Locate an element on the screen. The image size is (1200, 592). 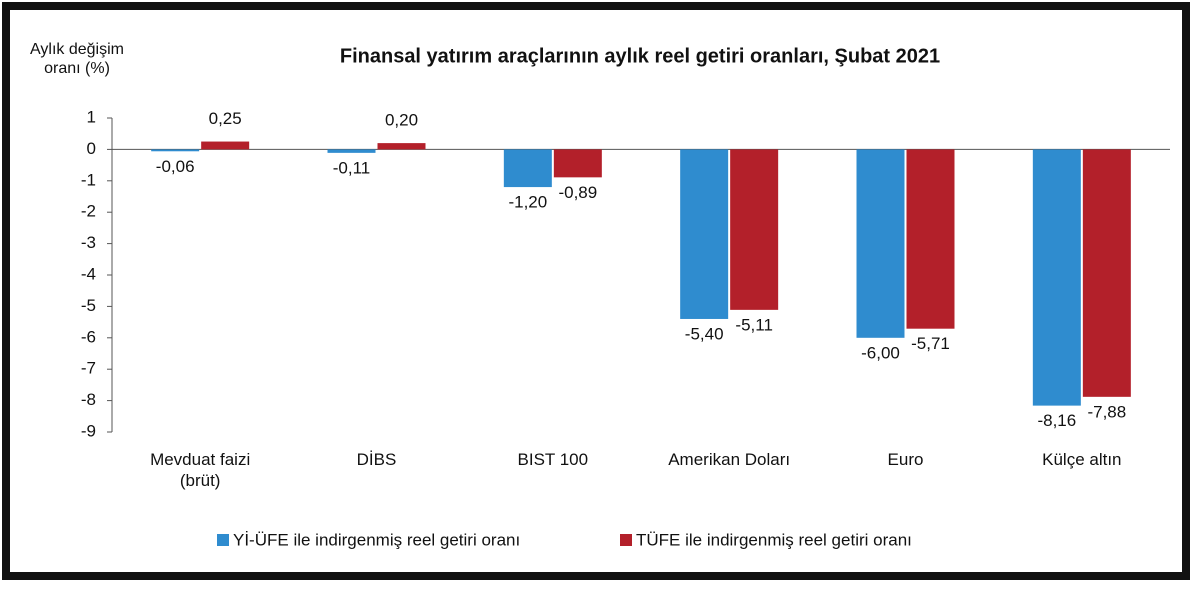
y-tick-label: -5 is located at coordinates (88, 305).